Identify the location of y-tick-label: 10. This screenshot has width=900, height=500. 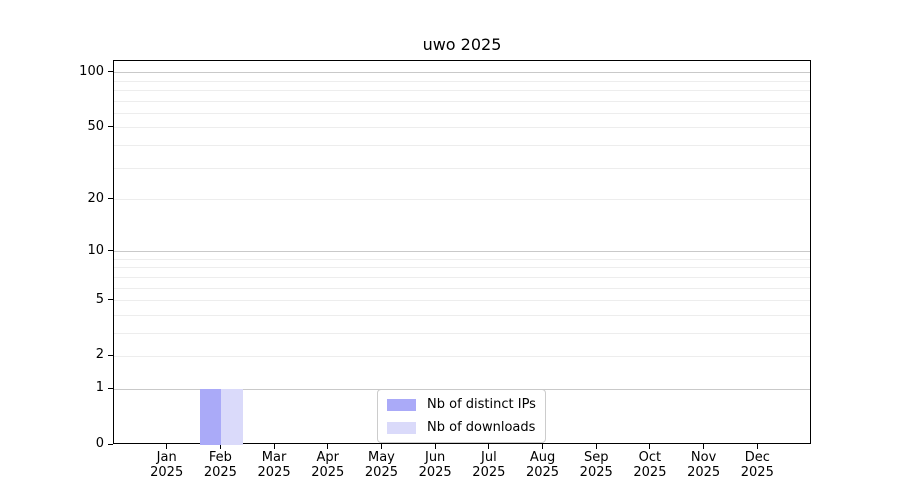
(95, 250).